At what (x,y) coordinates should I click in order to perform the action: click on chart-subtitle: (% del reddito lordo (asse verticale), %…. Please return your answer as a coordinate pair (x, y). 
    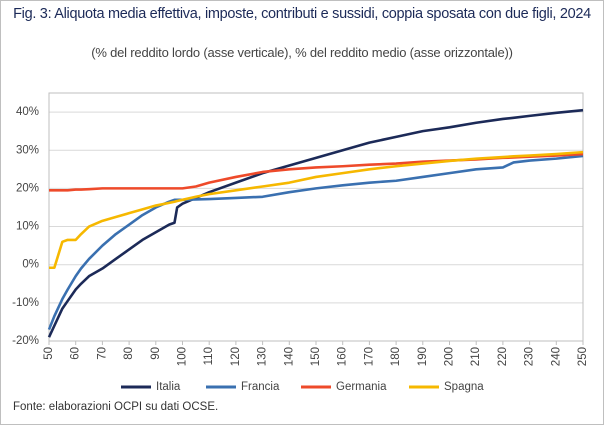
    Looking at the image, I should click on (302, 52).